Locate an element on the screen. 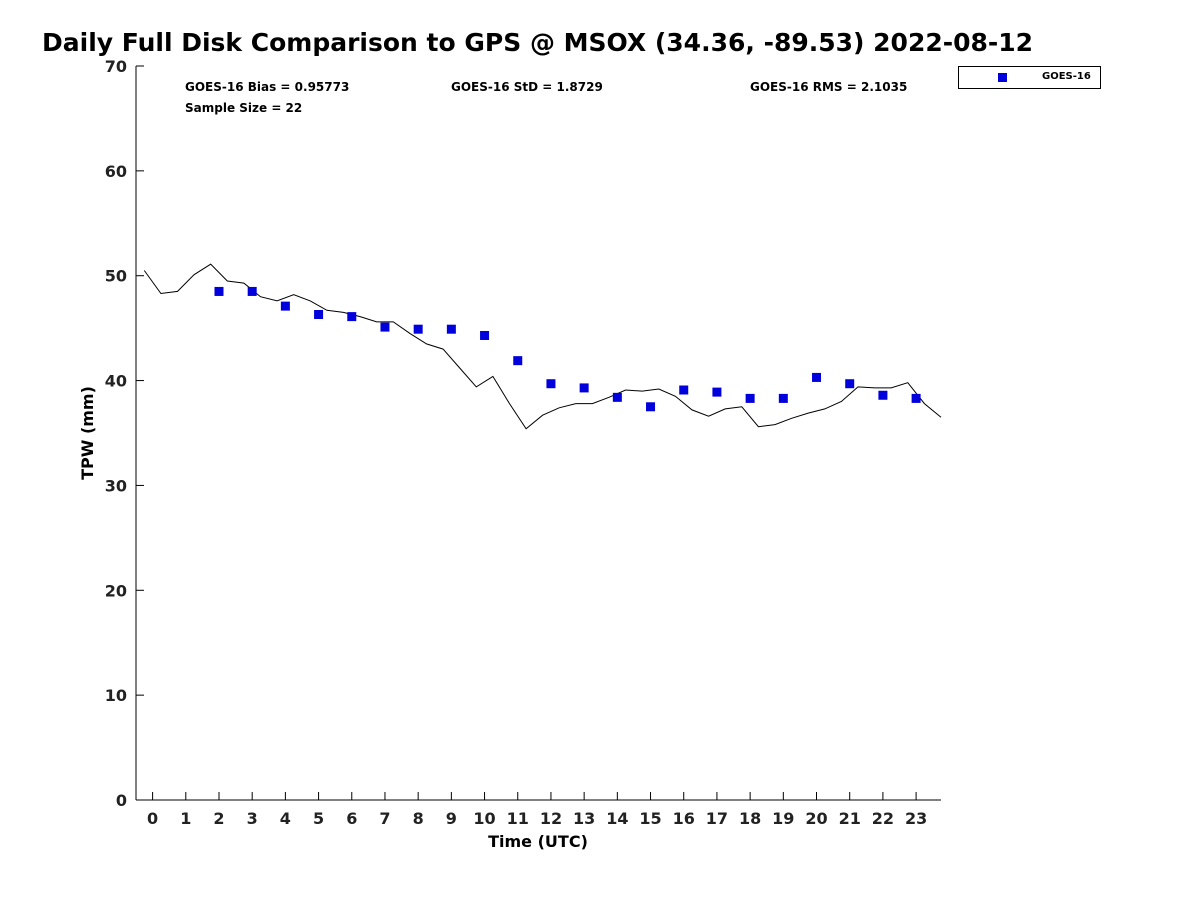 This screenshot has width=1200, height=900. y-tick-label: 70 is located at coordinates (116, 66).